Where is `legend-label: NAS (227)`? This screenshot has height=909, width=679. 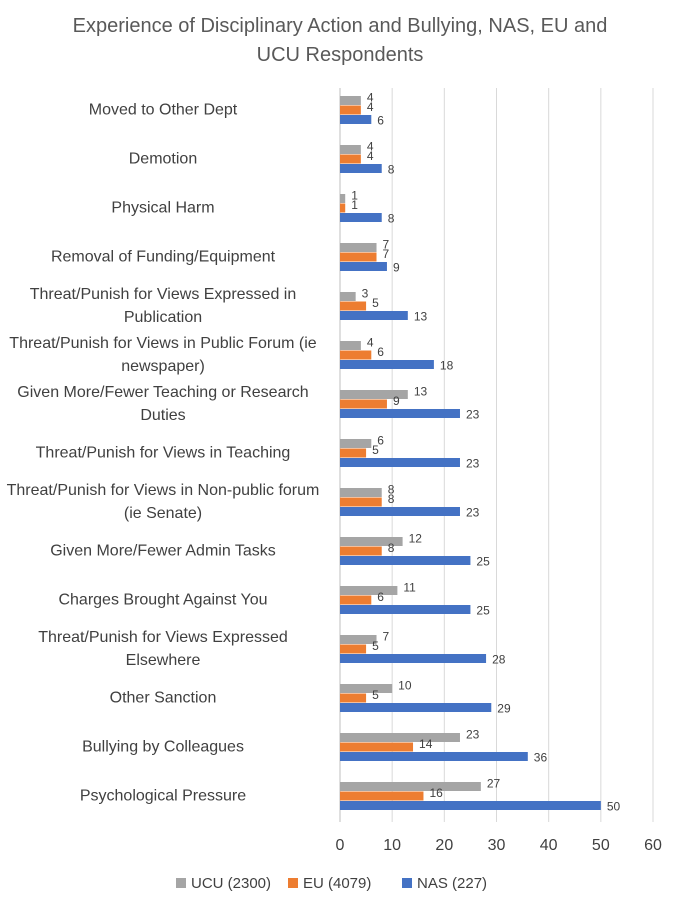
legend-label: NAS (227) is located at coordinates (452, 883).